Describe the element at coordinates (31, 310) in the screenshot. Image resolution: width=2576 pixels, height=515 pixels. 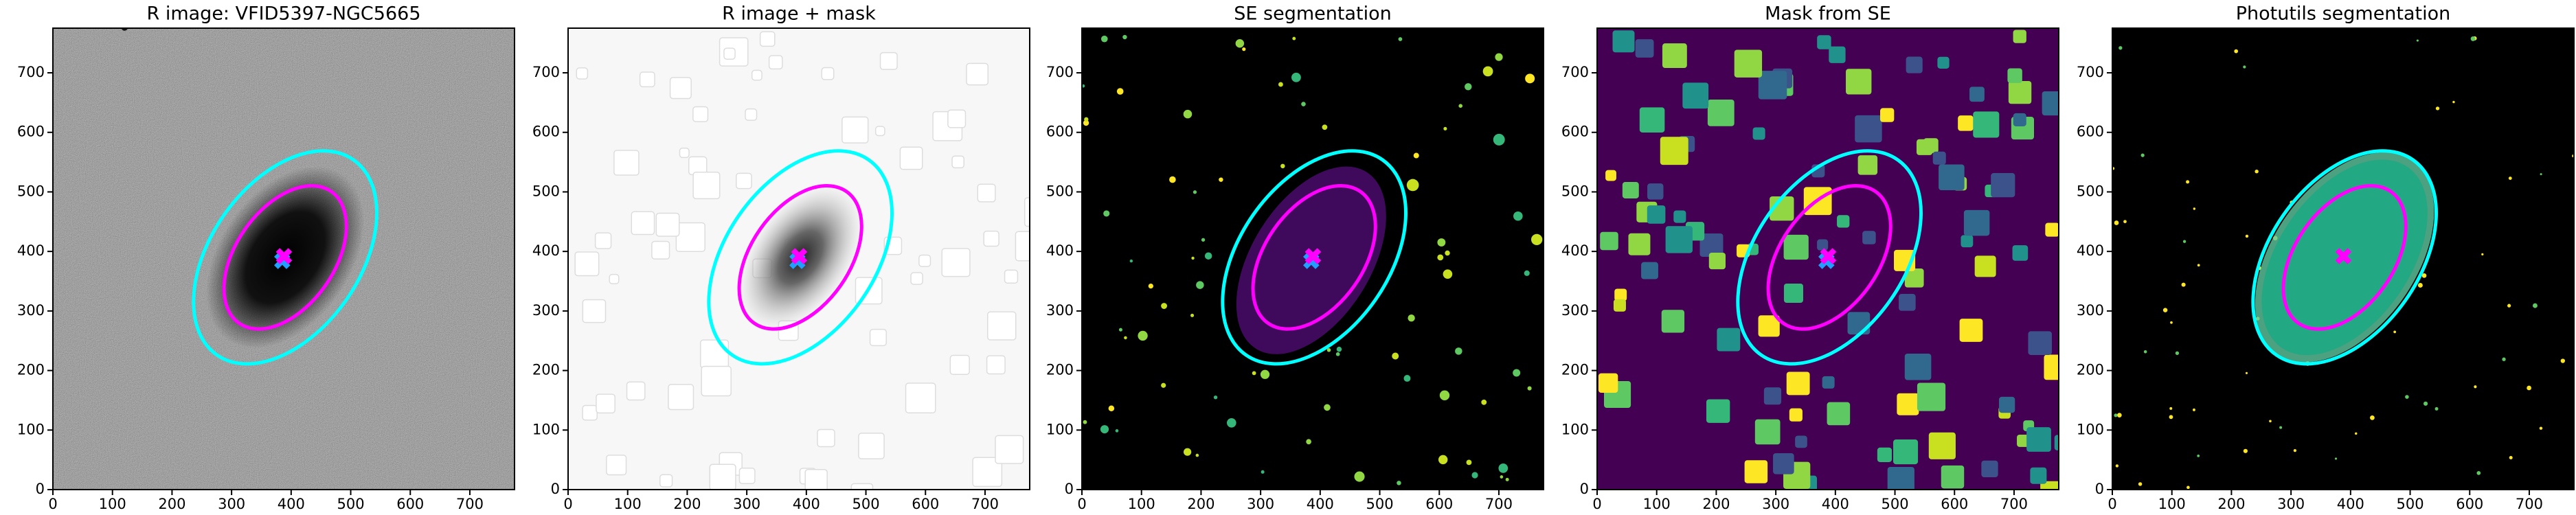
I see `y-tick-label: 300` at that location.